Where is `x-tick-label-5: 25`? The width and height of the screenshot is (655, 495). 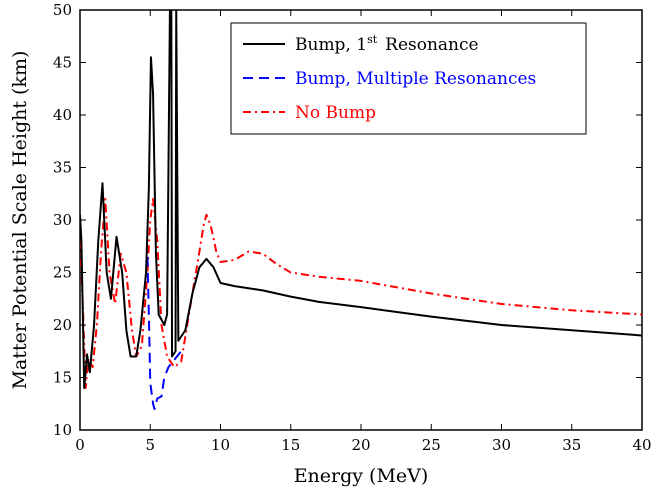
x-tick-label-5: 25 is located at coordinates (431, 445).